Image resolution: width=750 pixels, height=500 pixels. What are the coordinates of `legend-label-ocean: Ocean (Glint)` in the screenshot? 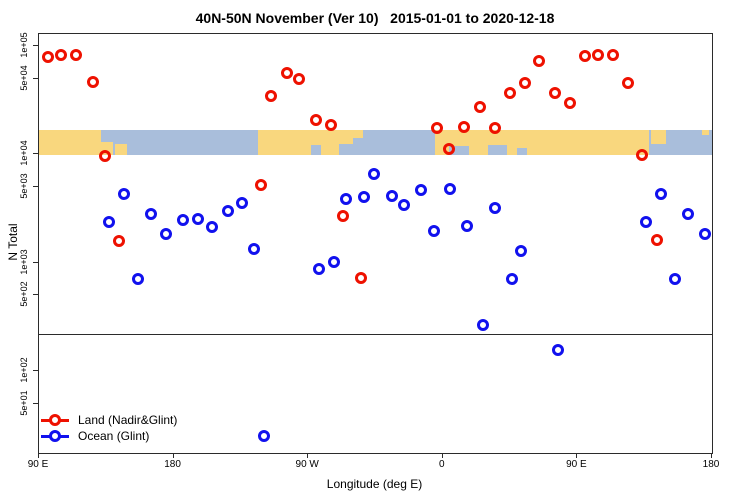 It's located at (114, 436).